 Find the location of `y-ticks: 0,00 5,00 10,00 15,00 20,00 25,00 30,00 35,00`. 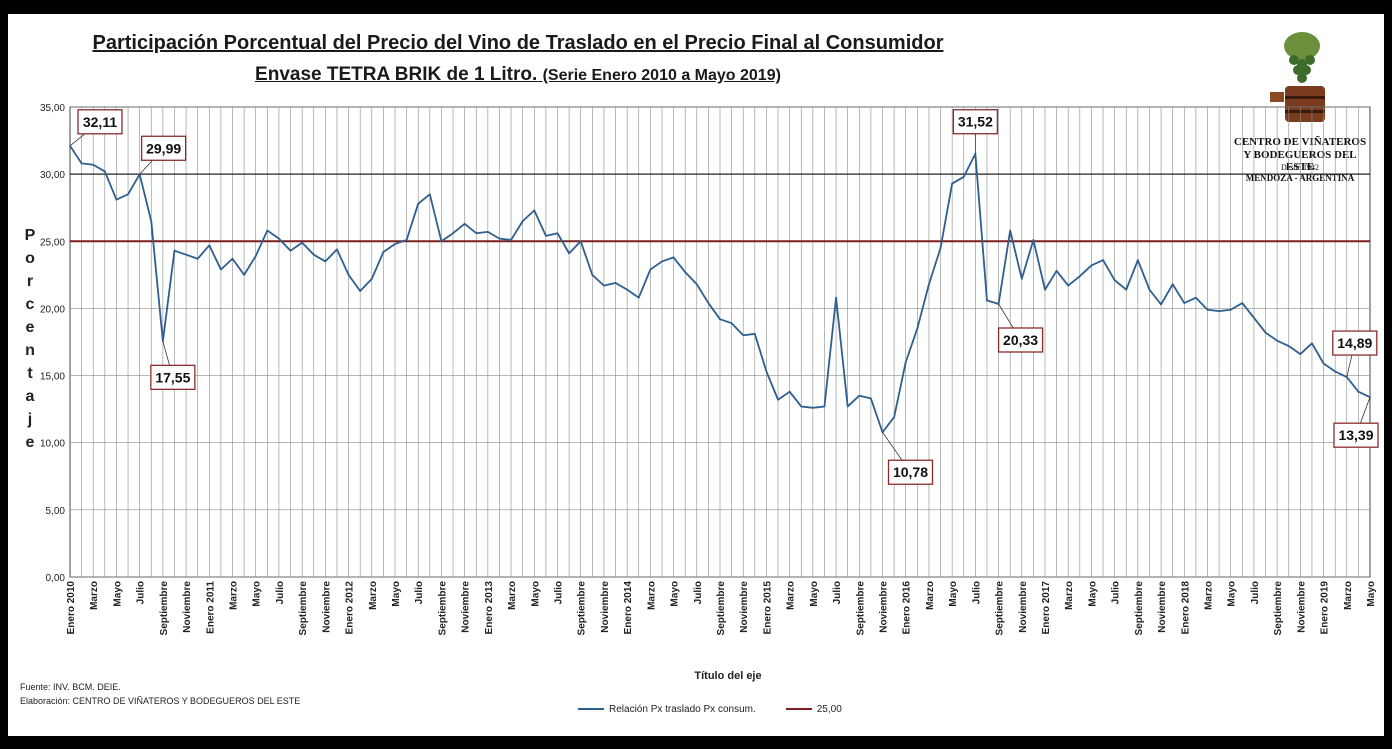

y-ticks: 0,00 5,00 10,00 15,00 20,00 25,00 30,00 35,00 is located at coordinates (52, 343).